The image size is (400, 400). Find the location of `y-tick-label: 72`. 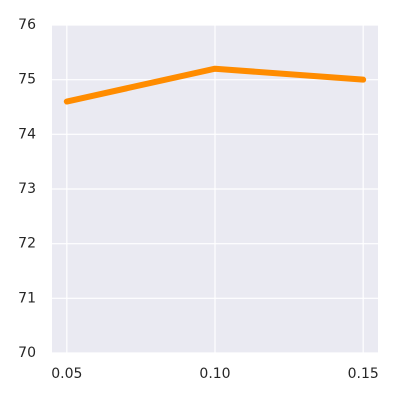

y-tick-label: 72 is located at coordinates (27, 244).